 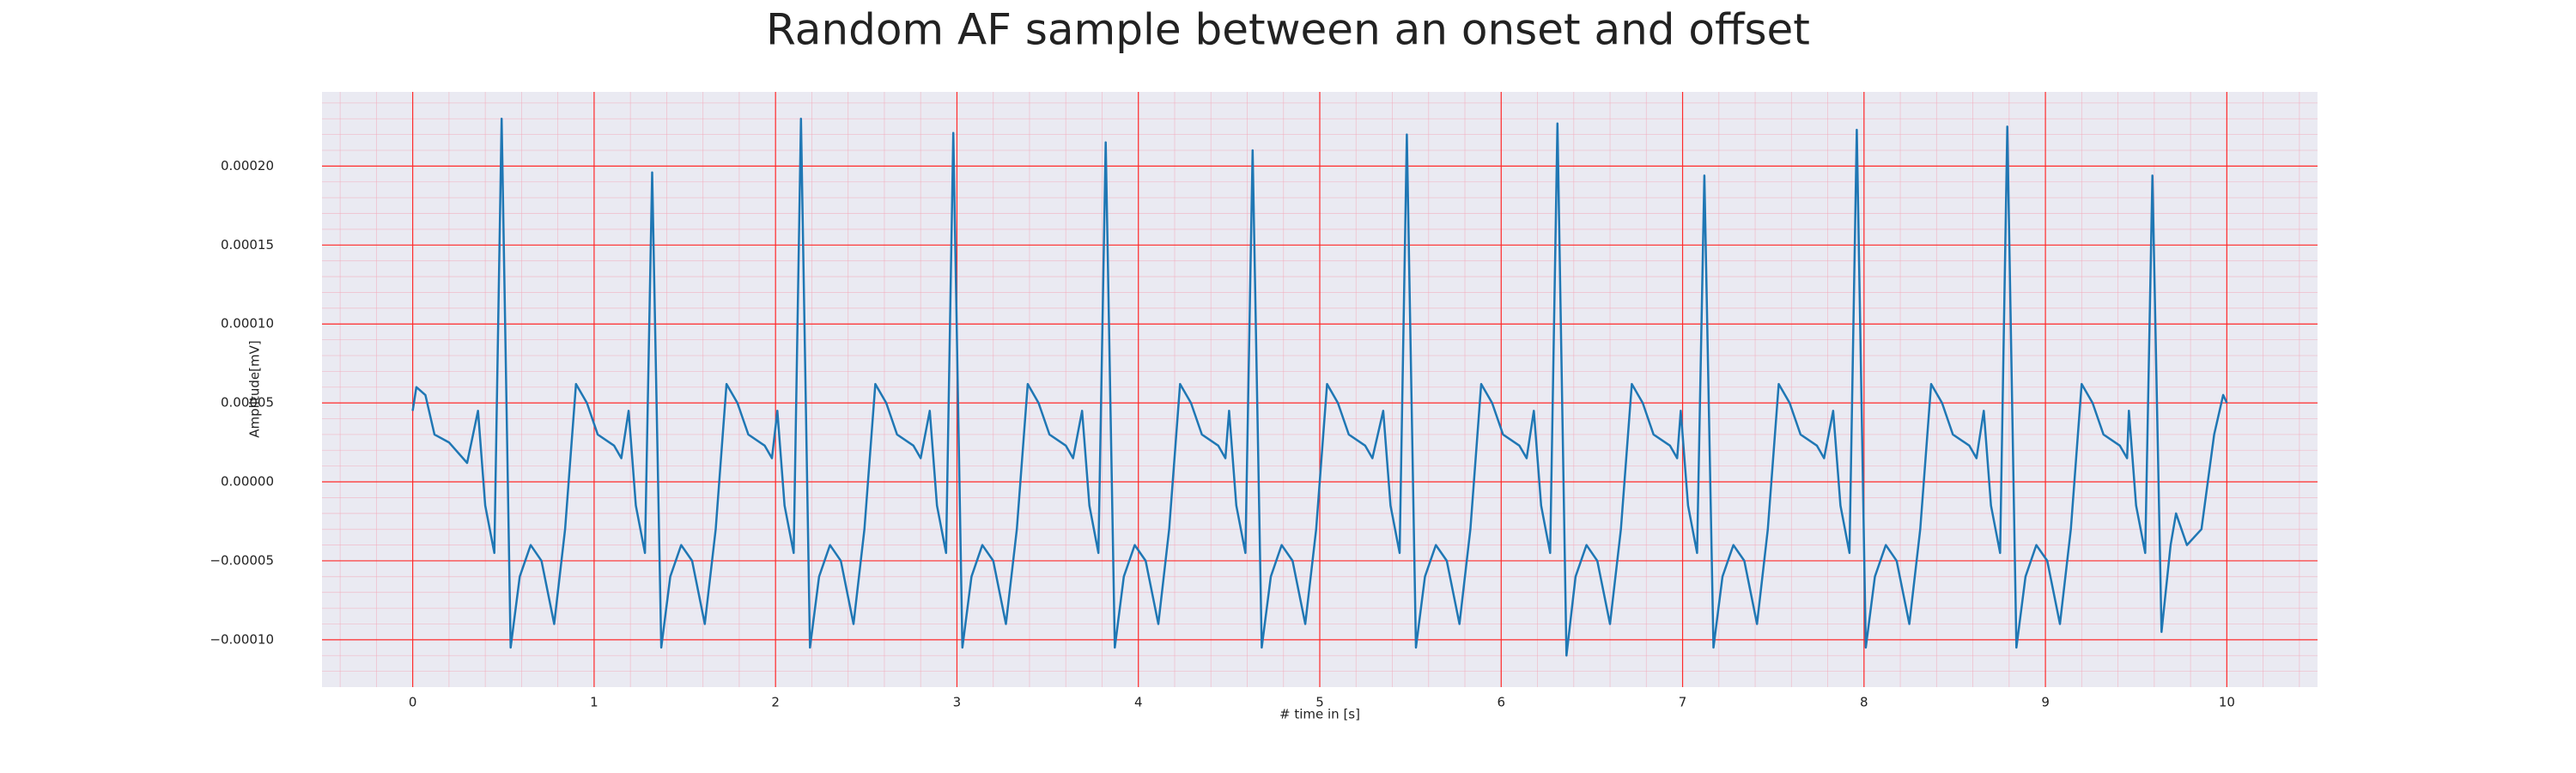 I want to click on y-tick-label: 0.00015, so click(x=248, y=245).